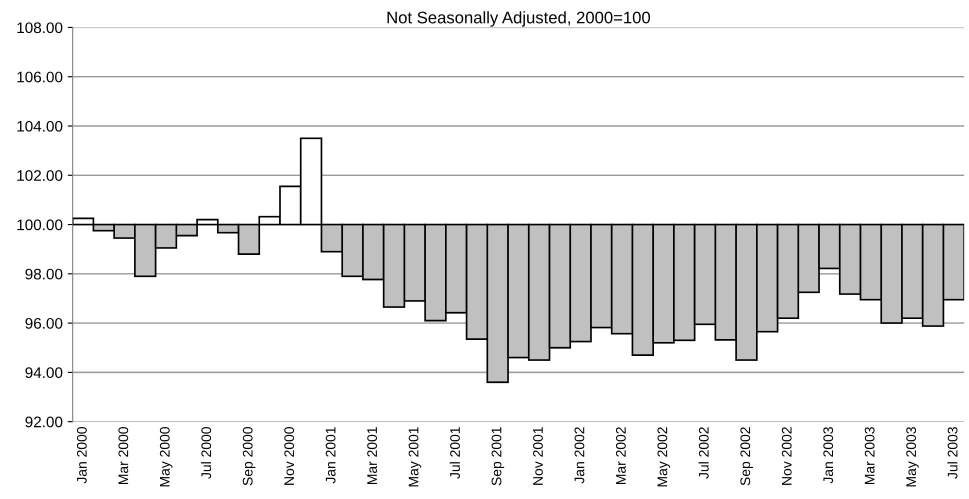 The width and height of the screenshot is (969, 499). I want to click on y-tick-label: 92.00, so click(43, 422).